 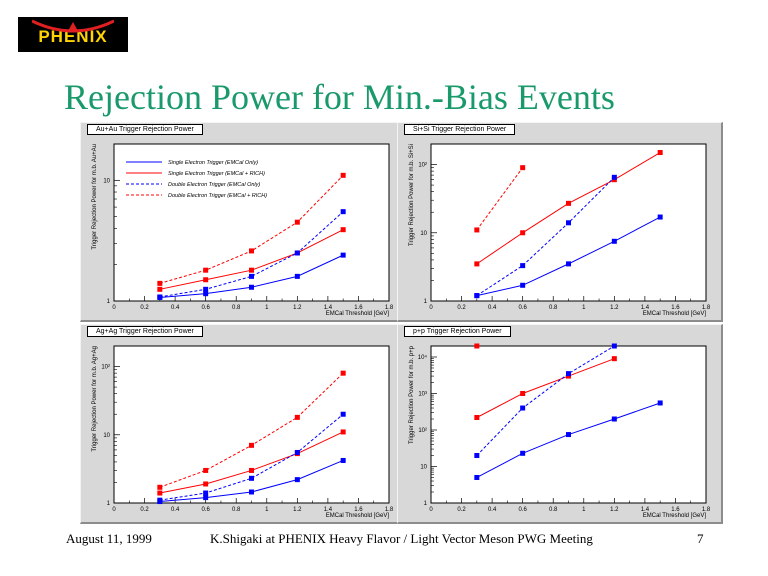 What do you see at coordinates (457, 331) in the screenshot?
I see `chart-title-pp: p+p Trigger Rejection Power` at bounding box center [457, 331].